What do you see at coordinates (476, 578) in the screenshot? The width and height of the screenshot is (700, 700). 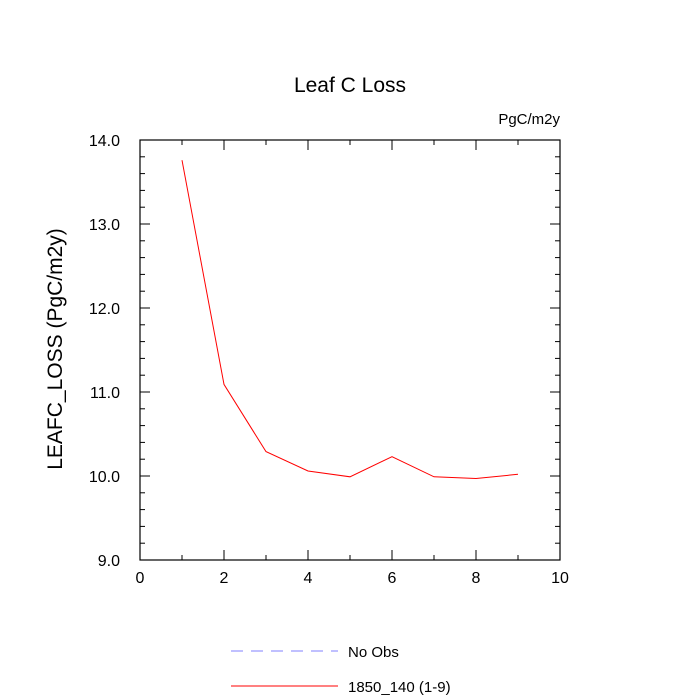 I see `x-tick-label: 8` at bounding box center [476, 578].